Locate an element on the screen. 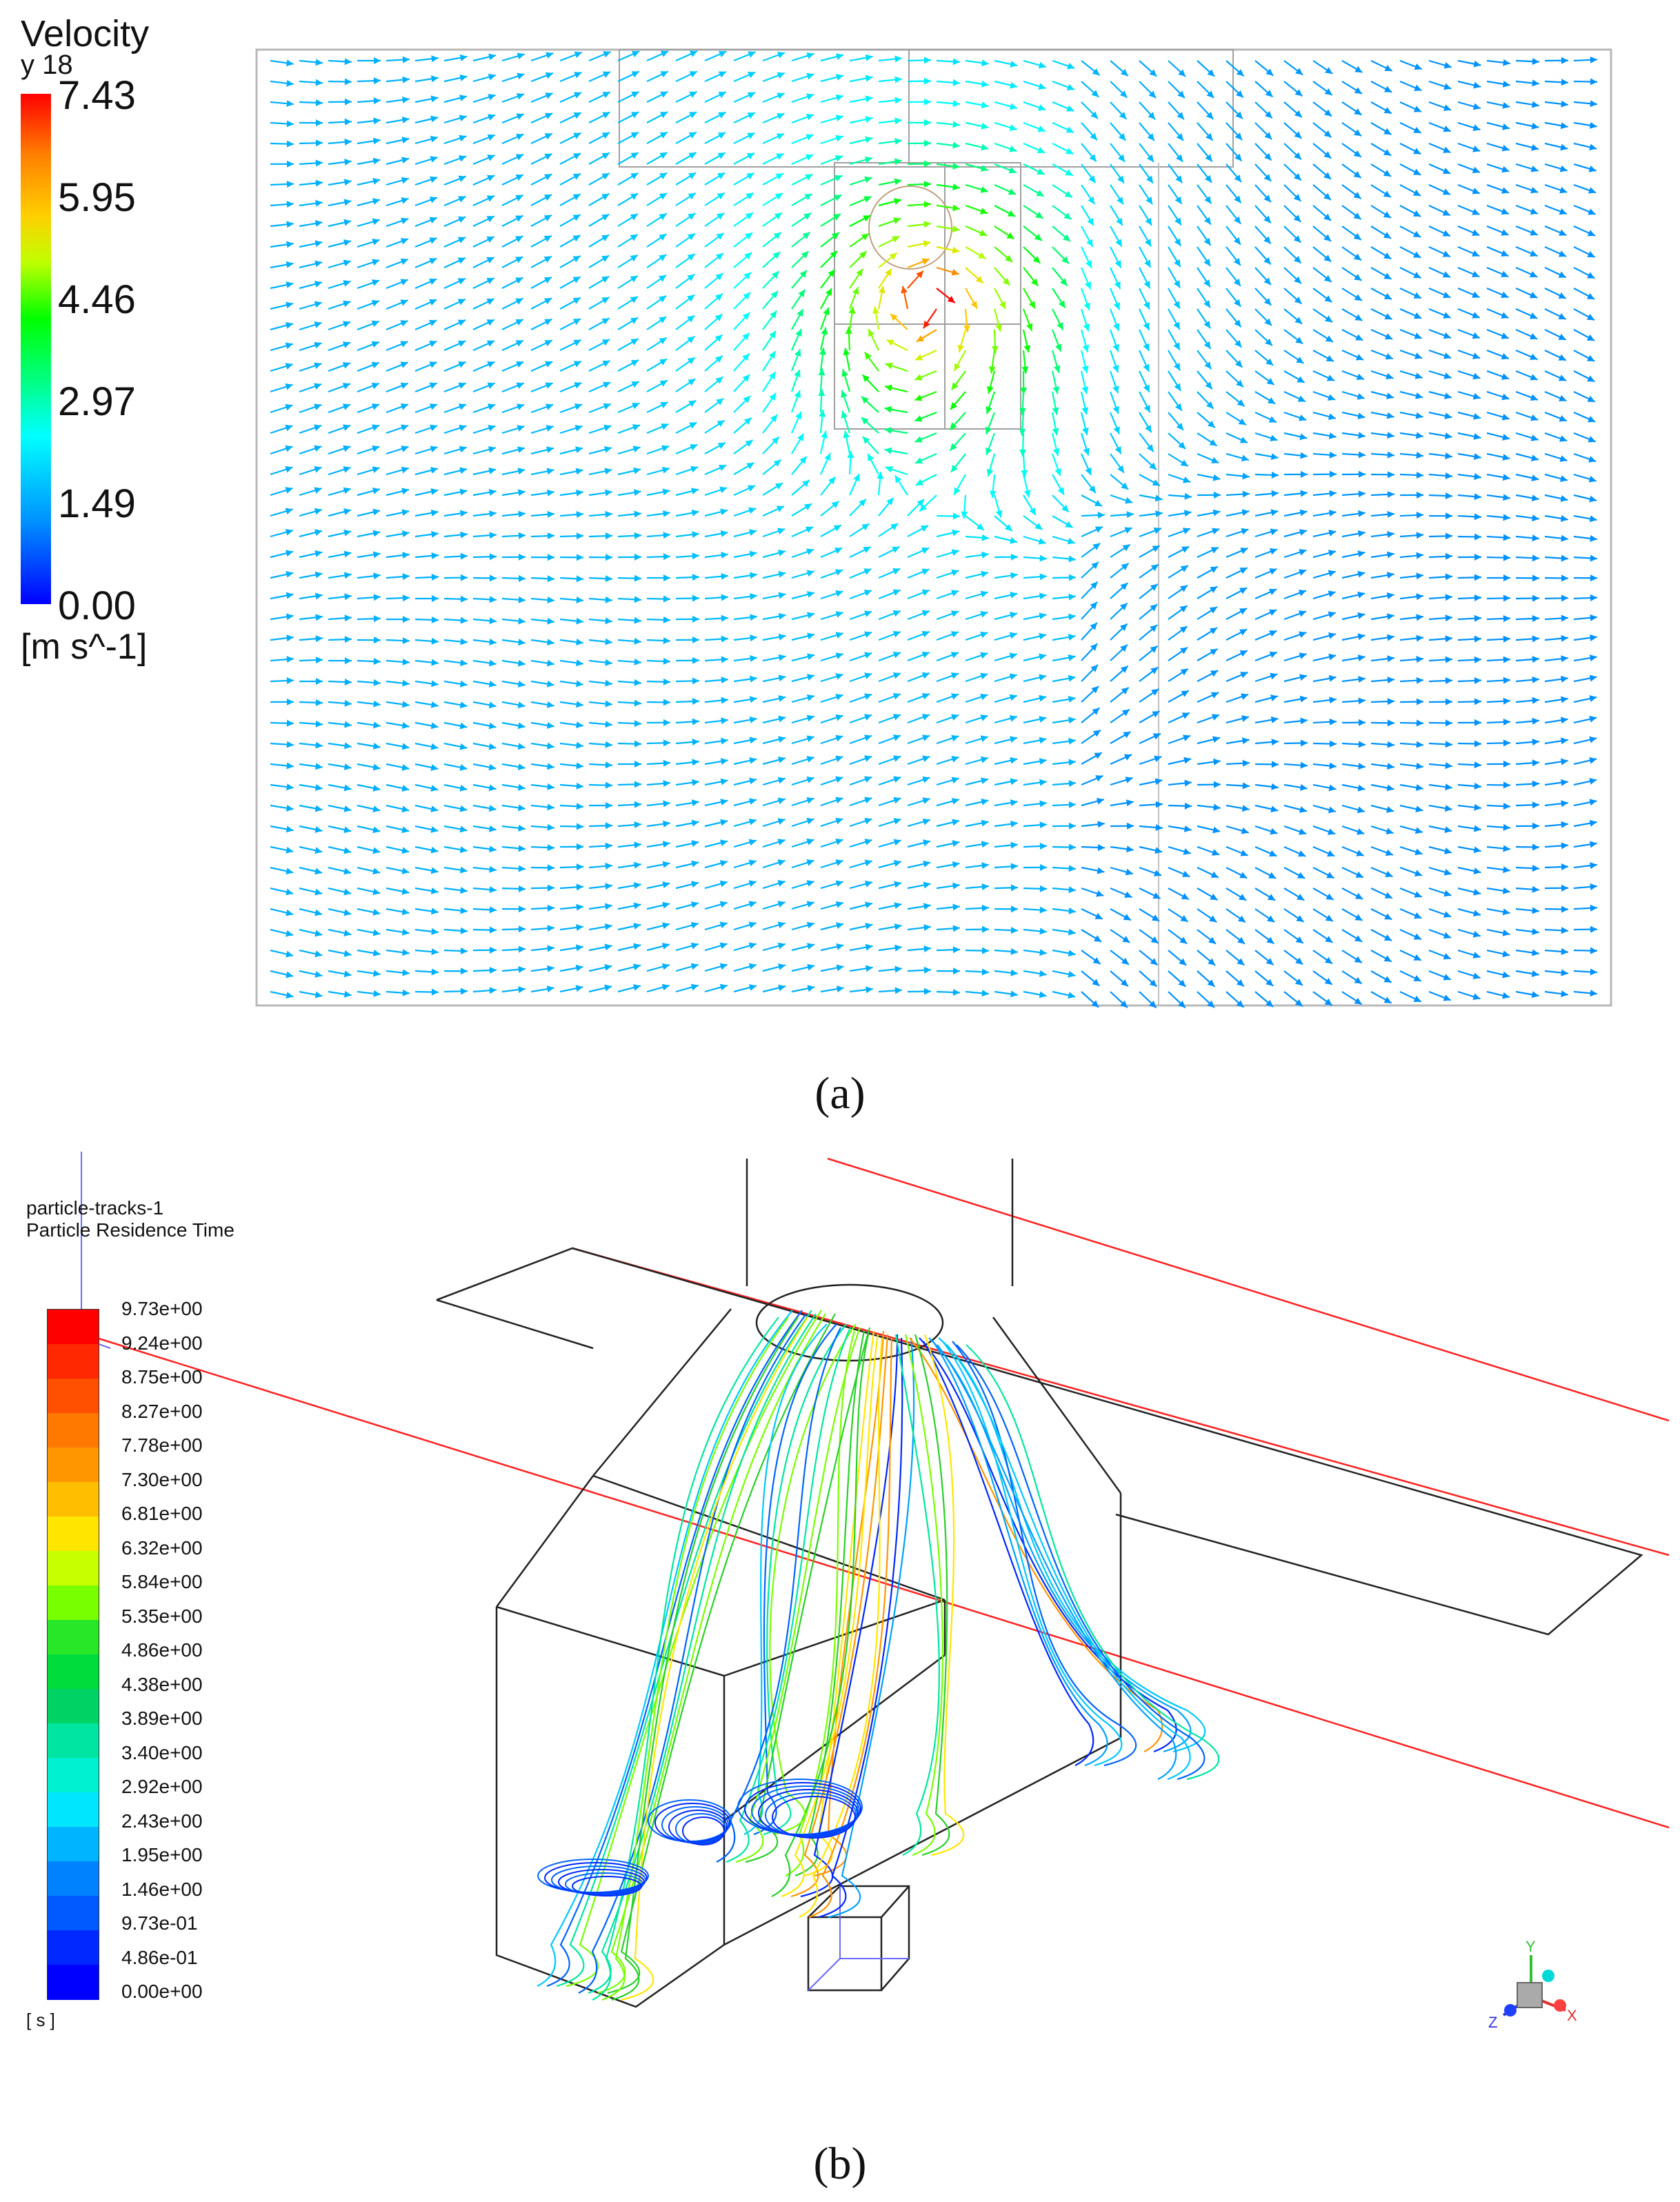 This screenshot has width=1680, height=2202. residence-time-tick-label: 9.73e+00 is located at coordinates (162, 1308).